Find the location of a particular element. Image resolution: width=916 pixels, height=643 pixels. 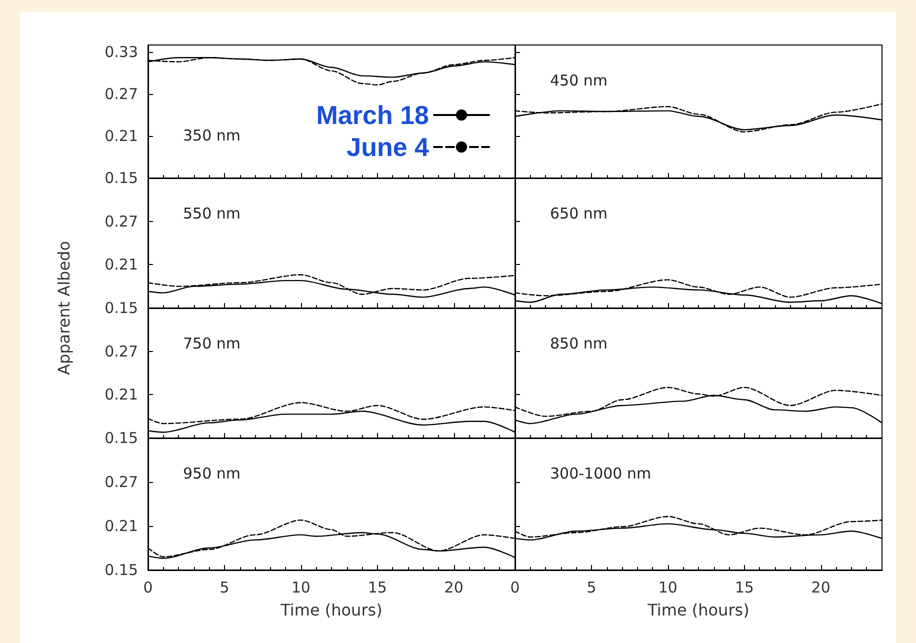

annotation: 350 nm is located at coordinates (212, 135).